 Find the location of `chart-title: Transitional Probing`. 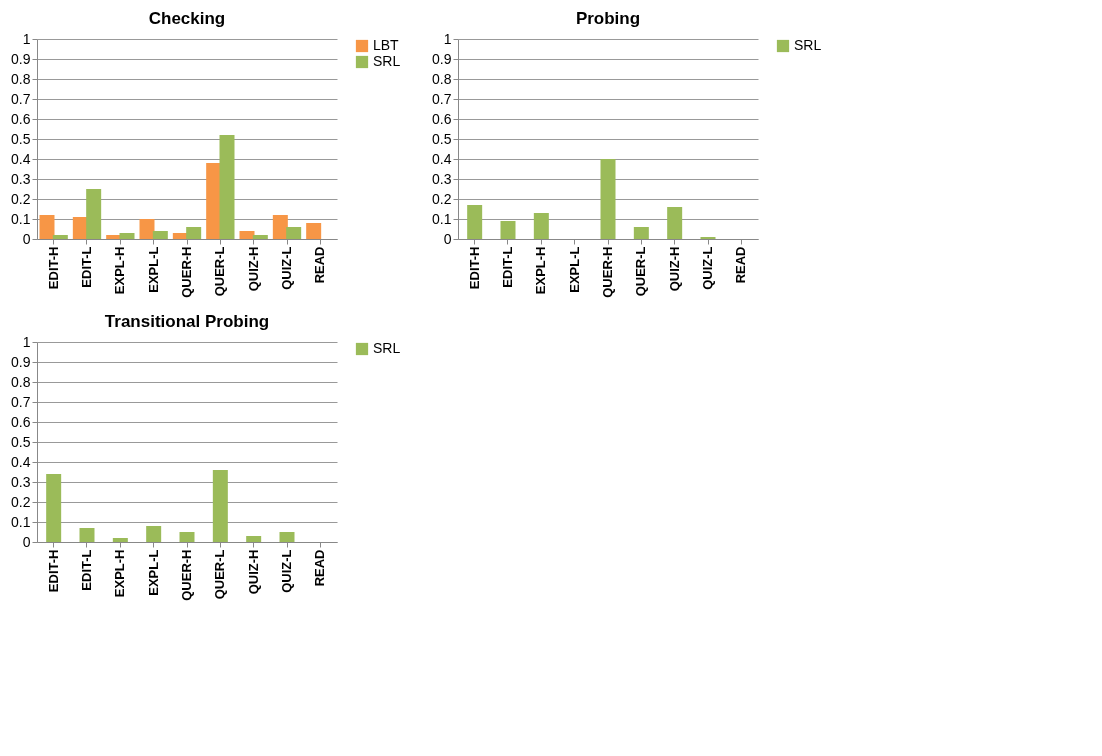

chart-title: Transitional Probing is located at coordinates (187, 321).